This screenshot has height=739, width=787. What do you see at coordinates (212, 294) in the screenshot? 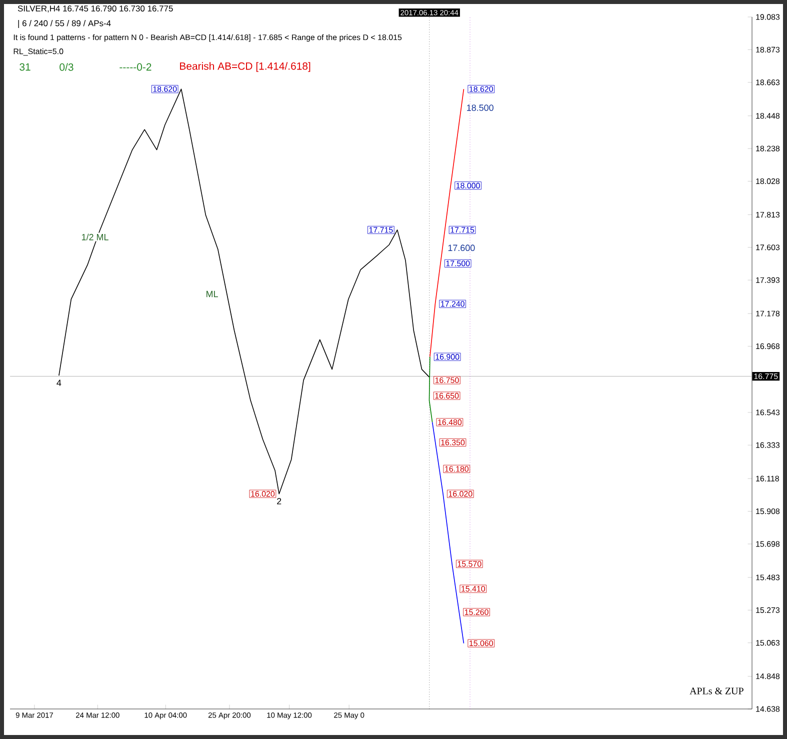
I see `annotation: ML` at bounding box center [212, 294].